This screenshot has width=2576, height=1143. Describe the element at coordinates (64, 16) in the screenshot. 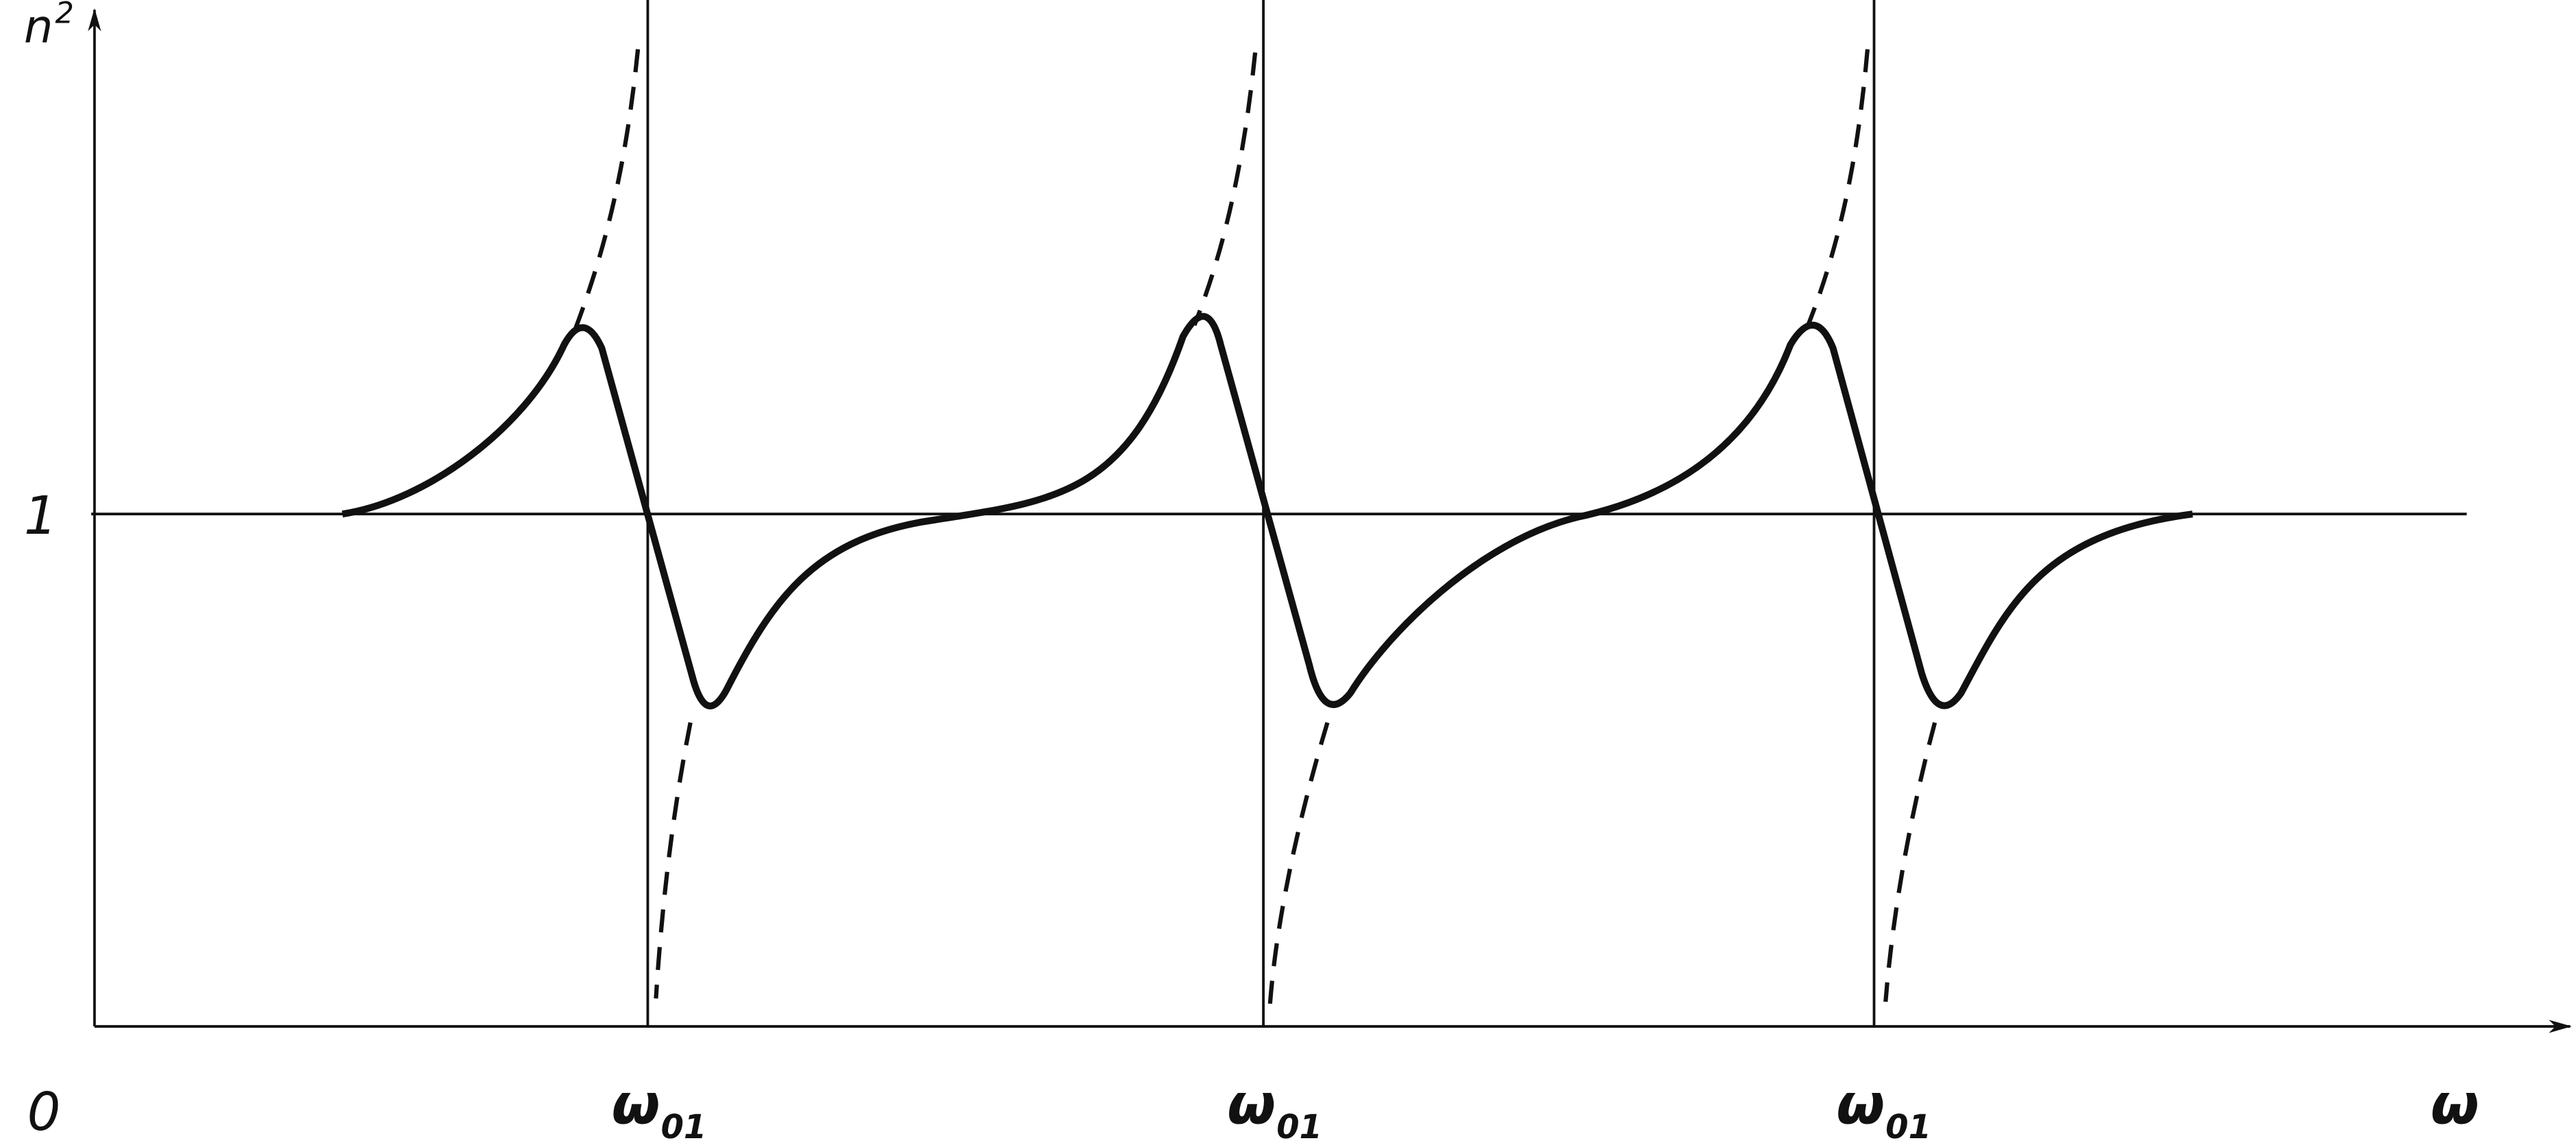

I see `y-axis-label-superscript: 2` at that location.